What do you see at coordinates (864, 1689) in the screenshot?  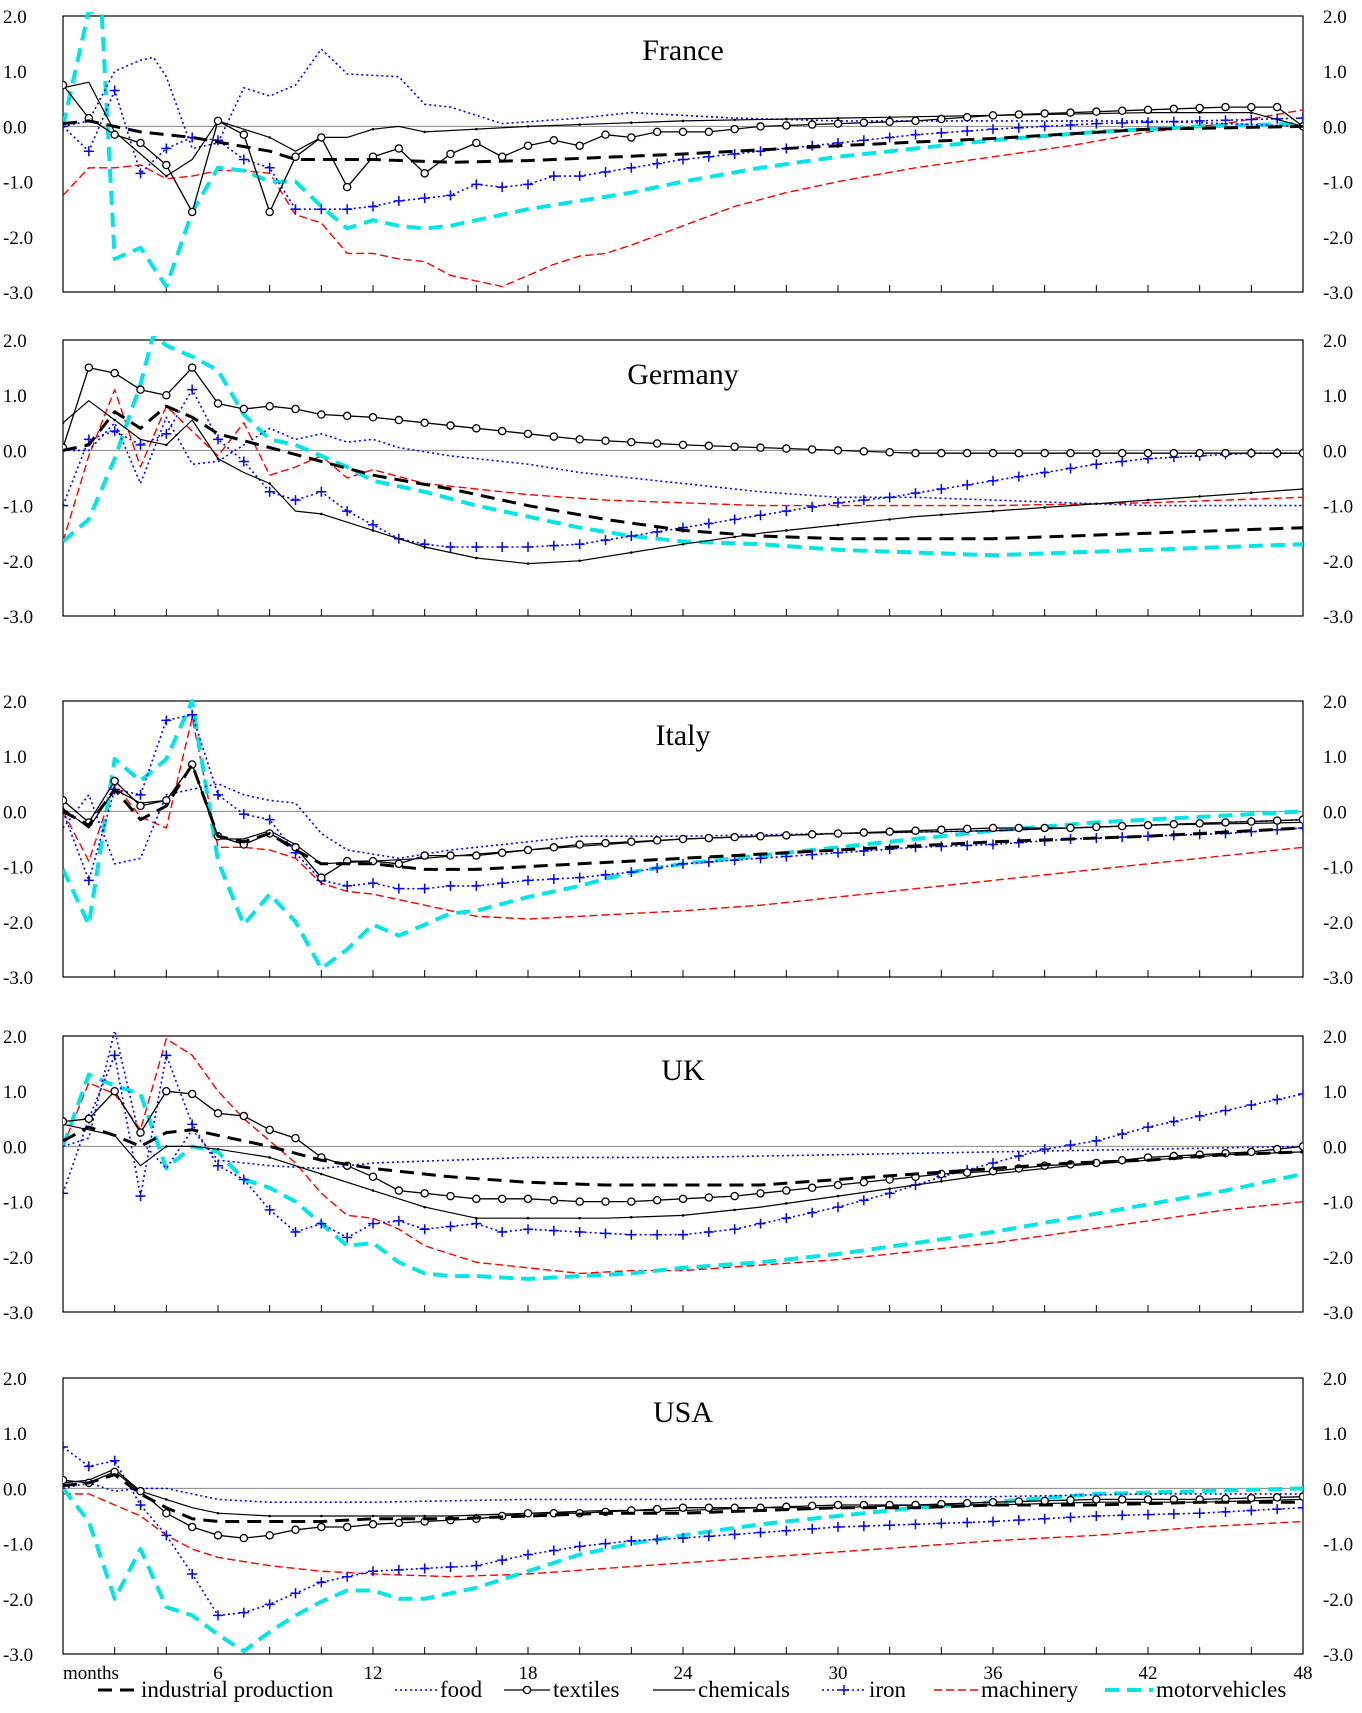 I see `legend-item-iron: iron` at bounding box center [864, 1689].